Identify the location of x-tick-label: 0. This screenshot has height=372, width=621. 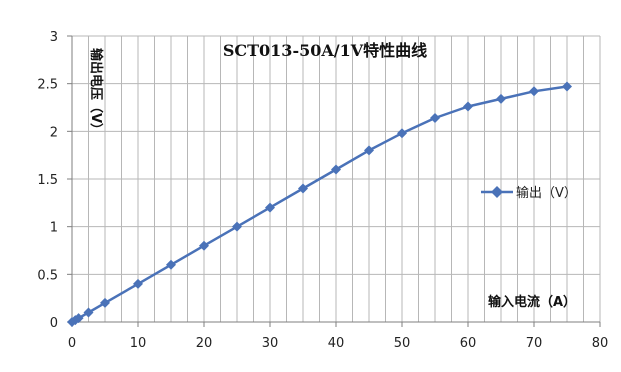
(72, 343).